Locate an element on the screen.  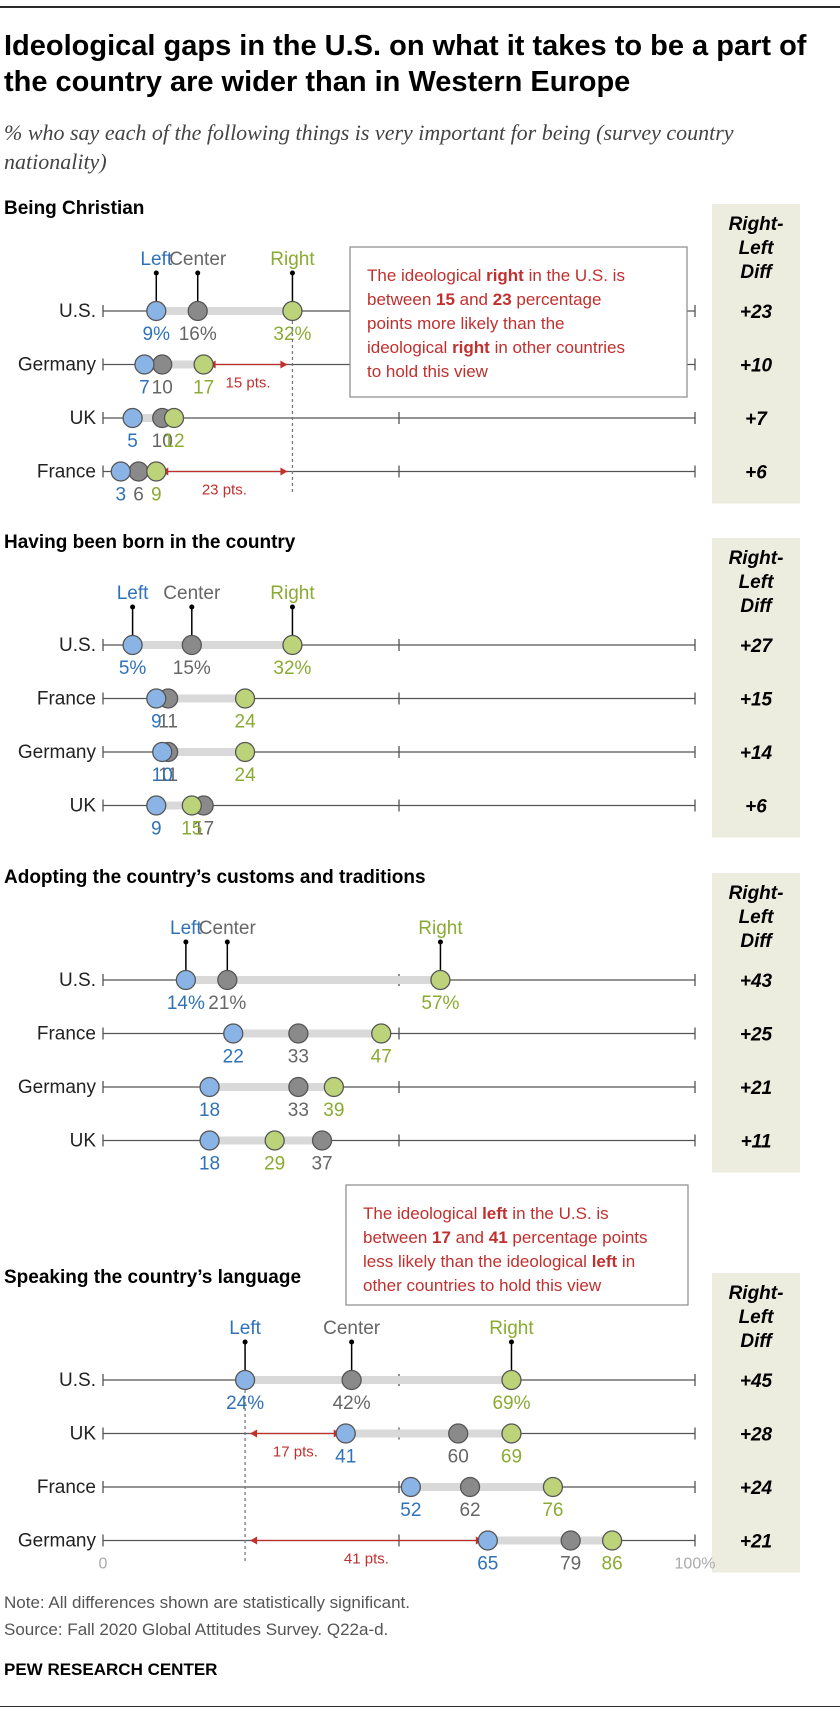
annotation-emphasis: left is located at coordinates (605, 1261).